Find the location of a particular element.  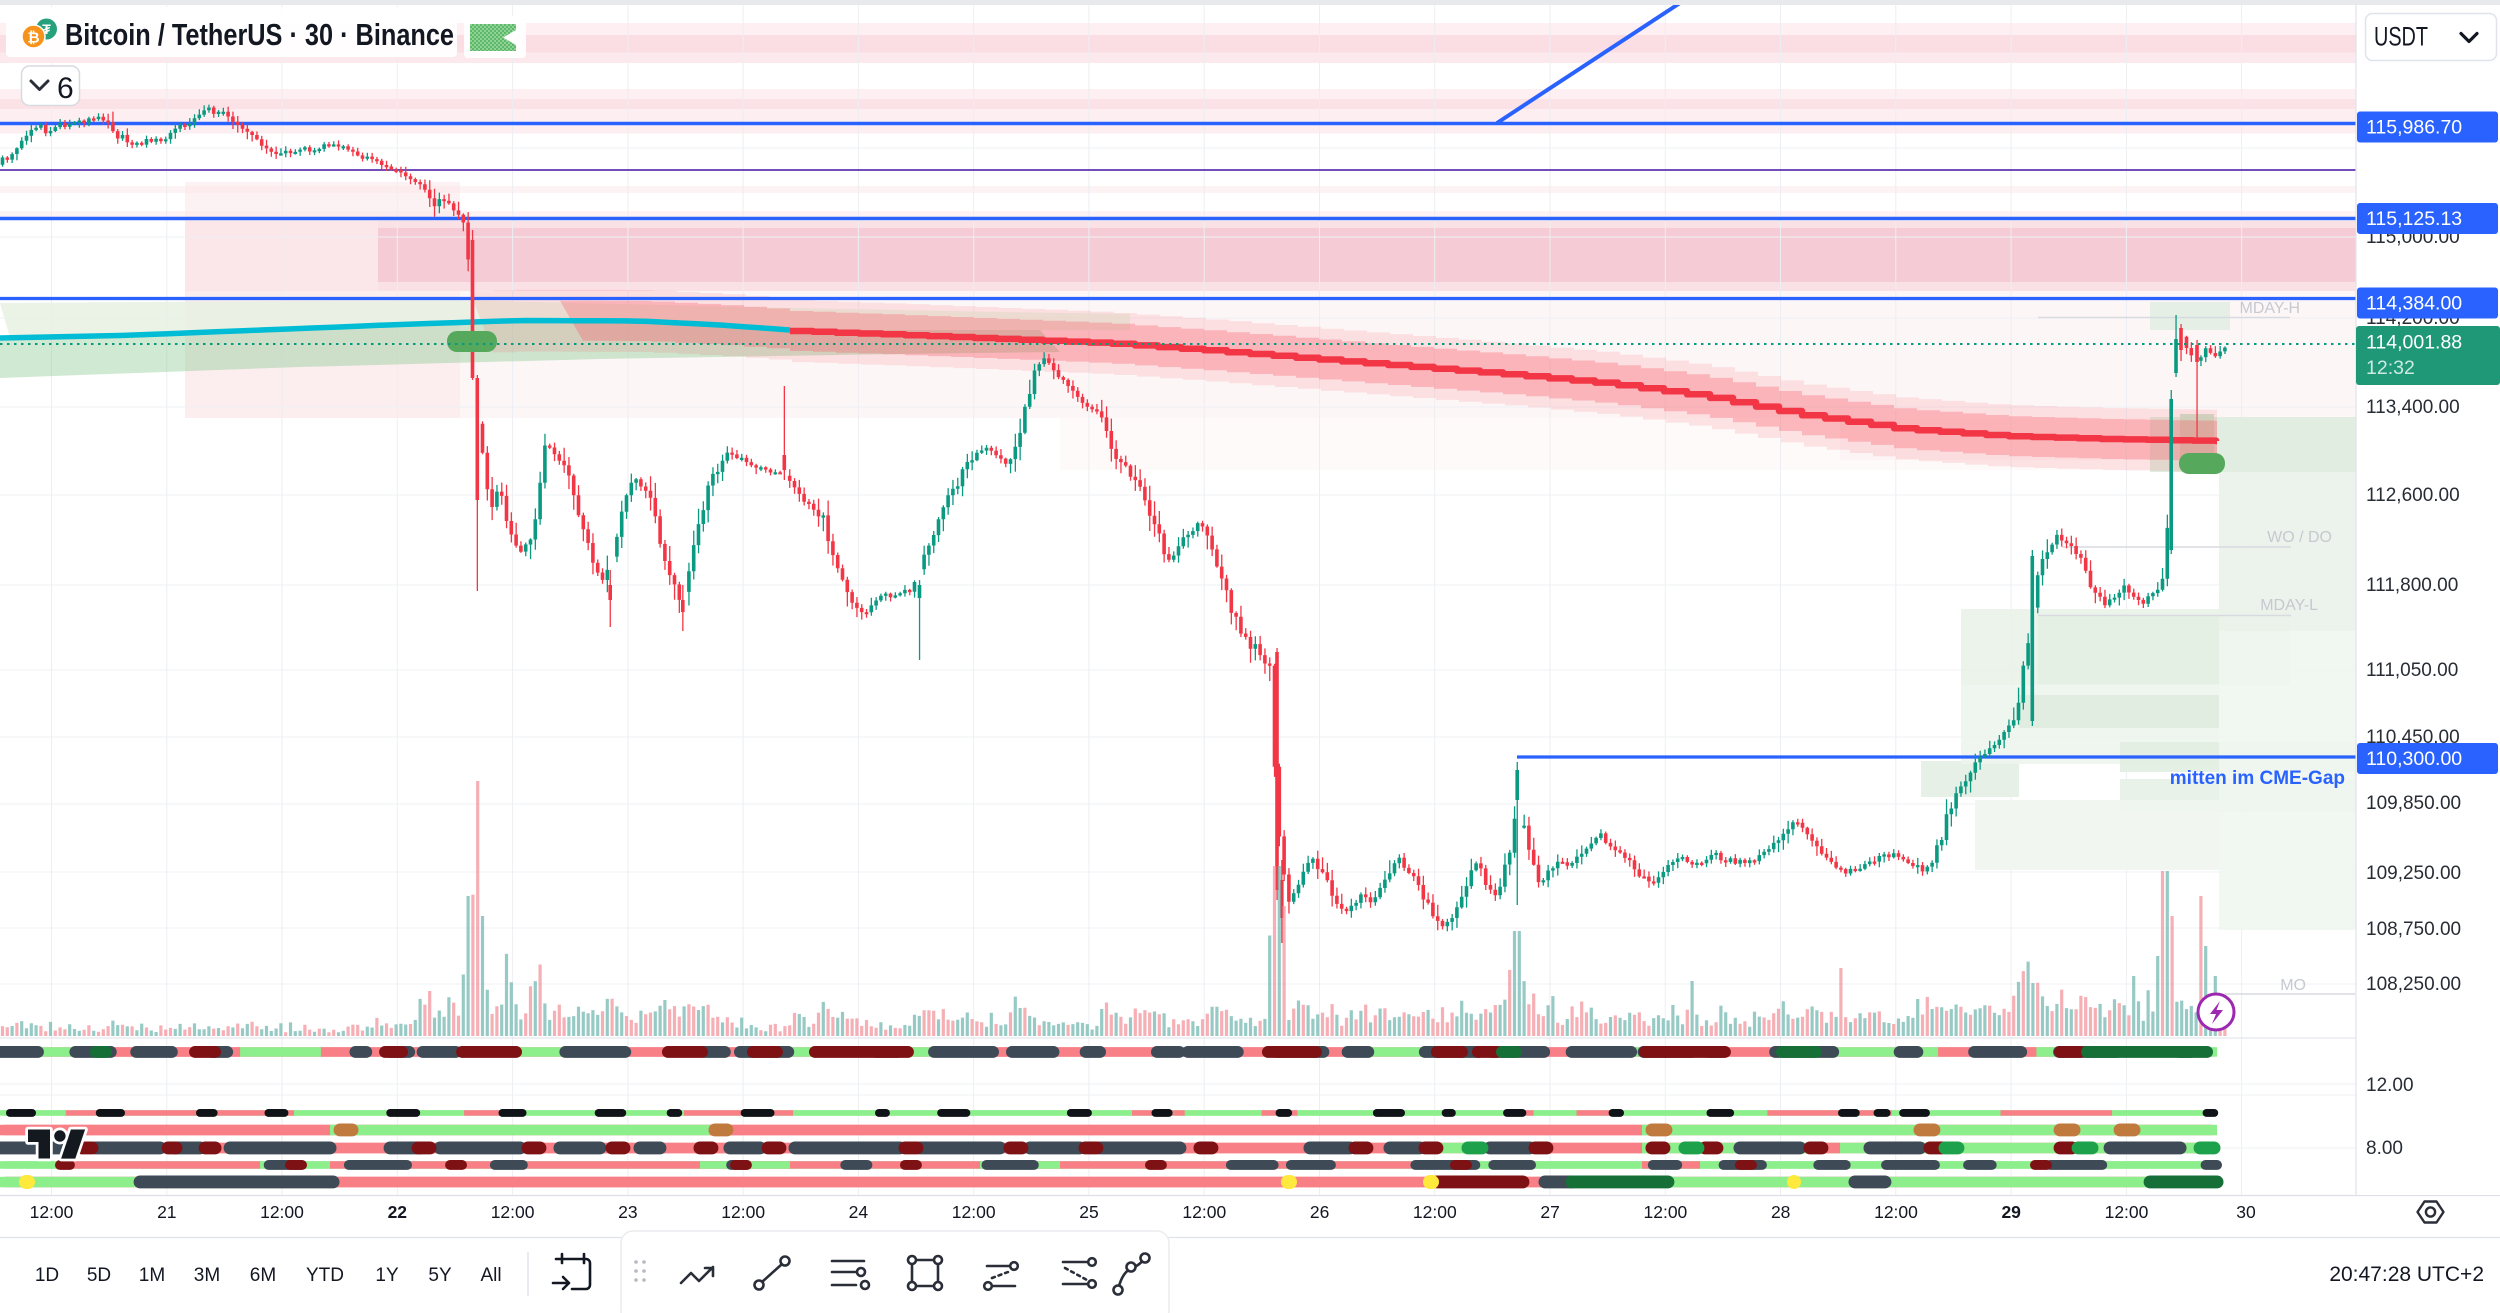

svg-text: 111,050.00 is located at coordinates (2412, 670).